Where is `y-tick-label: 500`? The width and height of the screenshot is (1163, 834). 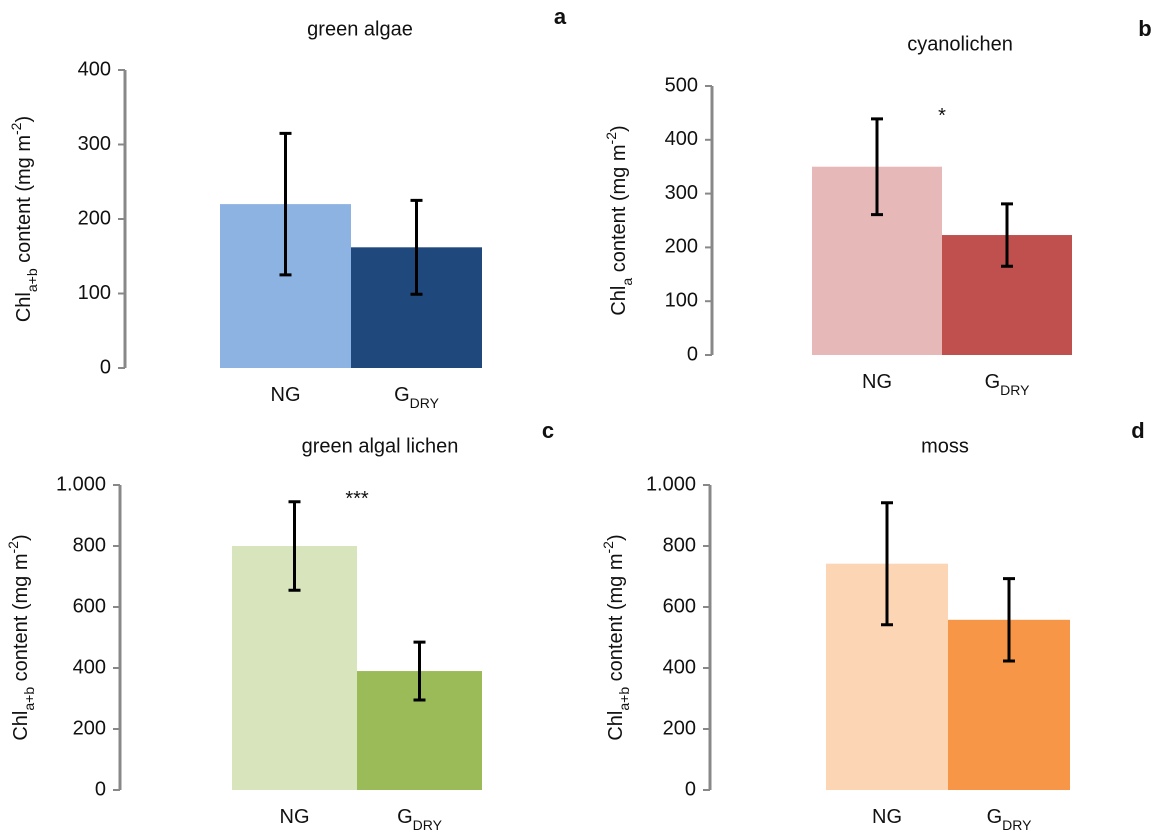
y-tick-label: 500 is located at coordinates (681, 85).